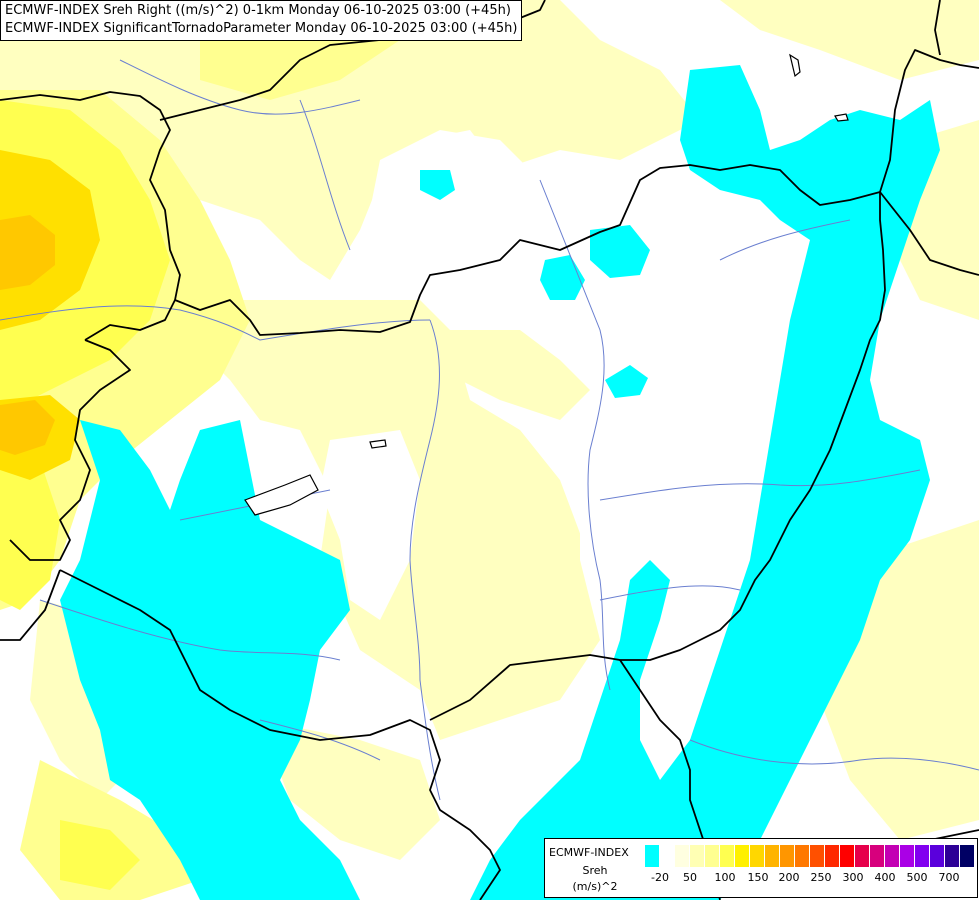 This screenshot has width=979, height=900. I want to click on legend-tick-label: 700, so click(949, 877).